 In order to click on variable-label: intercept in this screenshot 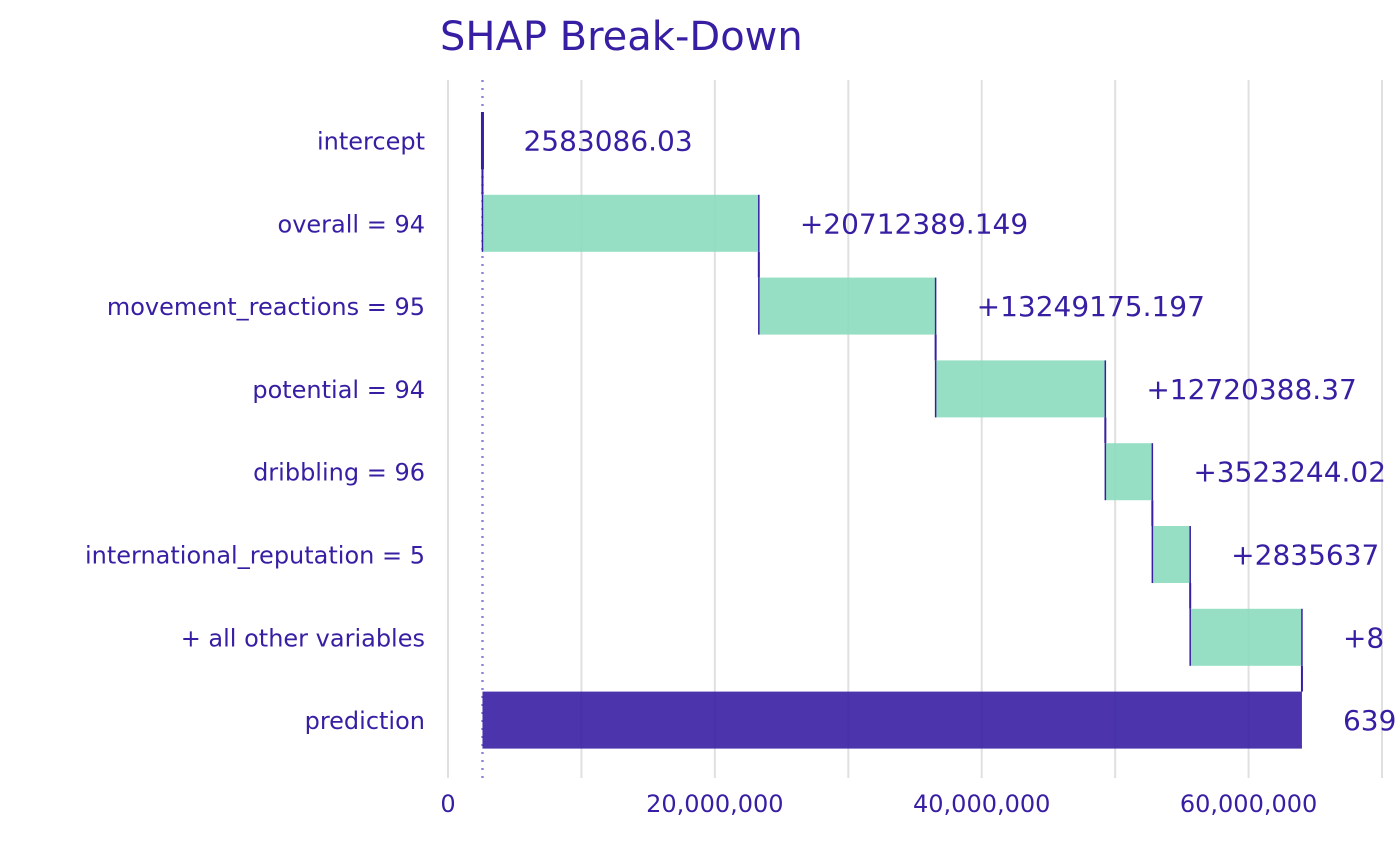, I will do `click(371, 142)`.